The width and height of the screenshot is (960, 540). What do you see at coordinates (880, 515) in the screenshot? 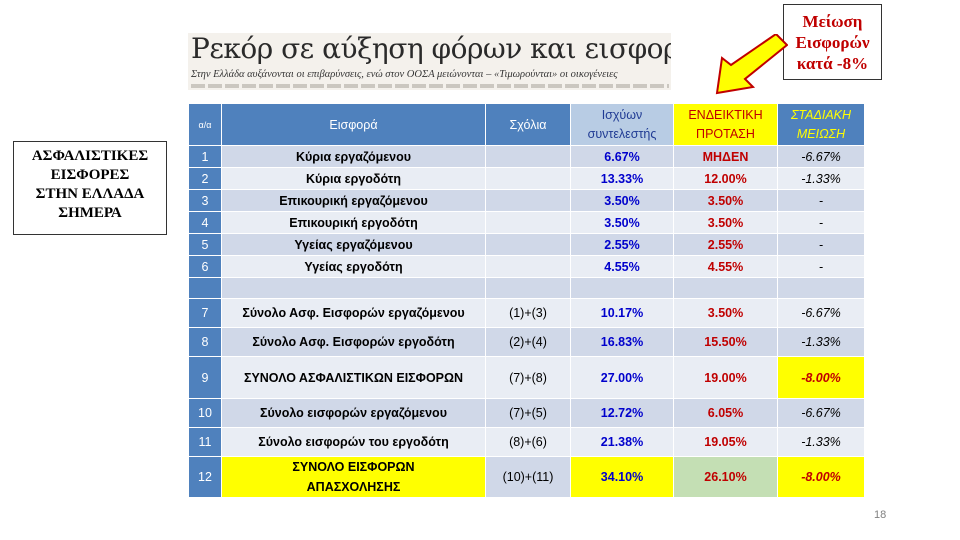
I see `page-number: 18` at bounding box center [880, 515].